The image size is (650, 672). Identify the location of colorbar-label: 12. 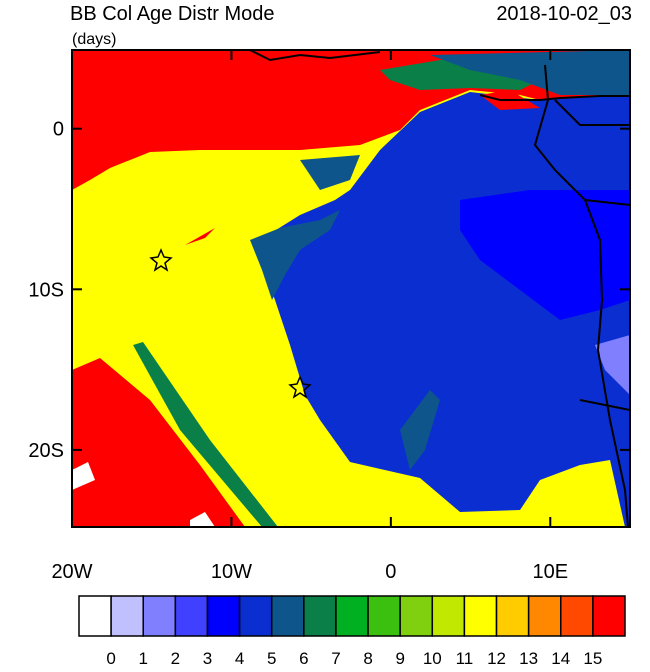
(496, 658).